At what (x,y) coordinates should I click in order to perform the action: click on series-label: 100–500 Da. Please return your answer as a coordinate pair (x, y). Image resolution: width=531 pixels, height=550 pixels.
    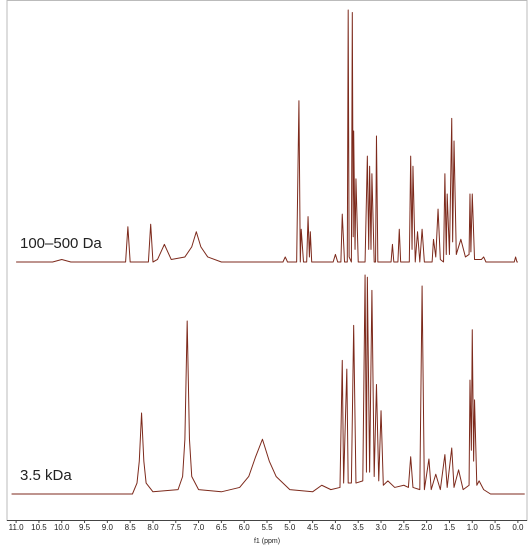
    Looking at the image, I should click on (61, 243).